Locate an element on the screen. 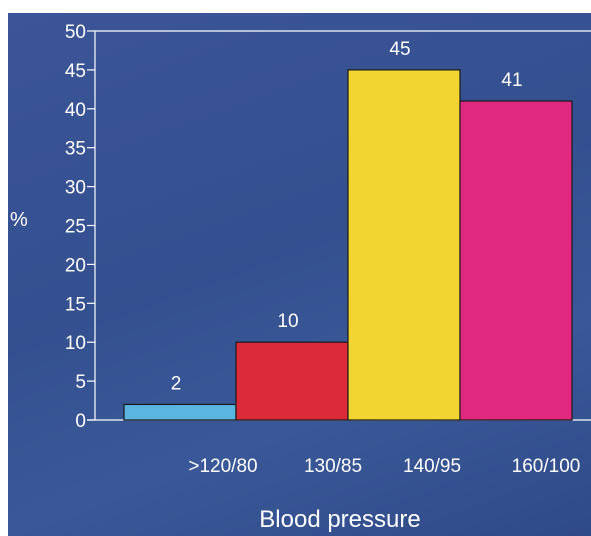 This screenshot has height=536, width=591. x-category-label: 130/85 is located at coordinates (333, 466).